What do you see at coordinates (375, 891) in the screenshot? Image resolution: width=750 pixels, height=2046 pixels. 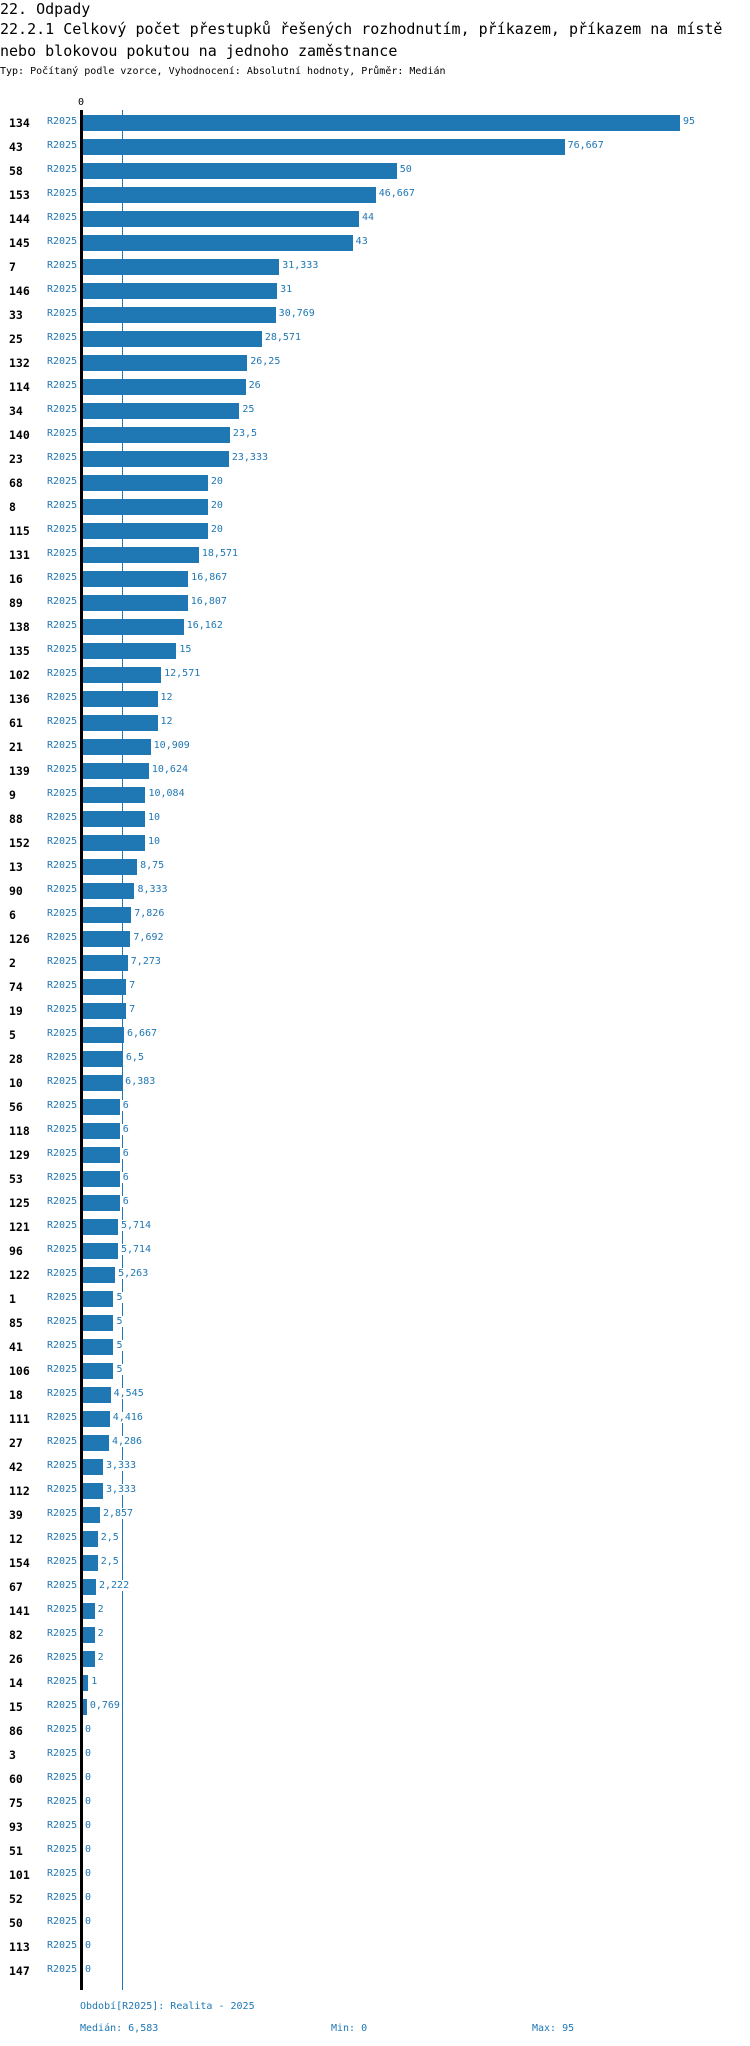 I see `bar-row: 90 R2025 8,333` at bounding box center [375, 891].